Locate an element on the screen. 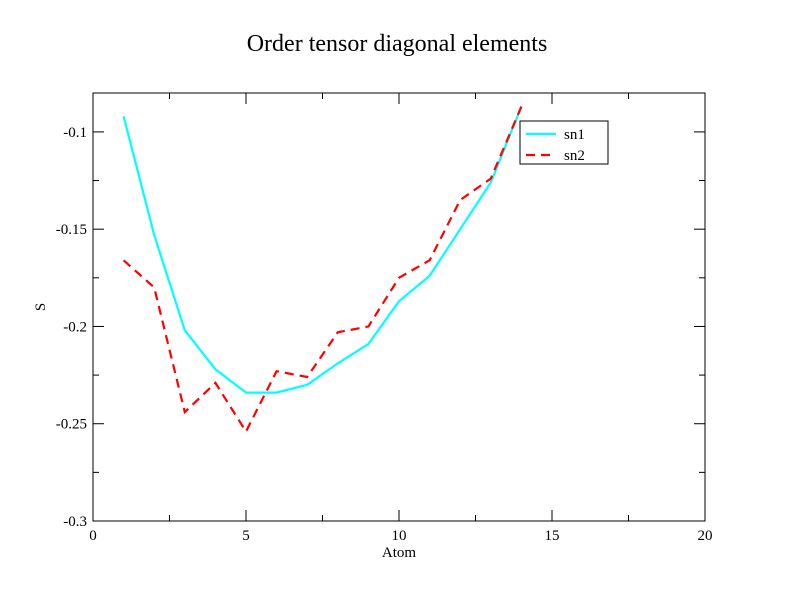  legend-box is located at coordinates (564, 142).